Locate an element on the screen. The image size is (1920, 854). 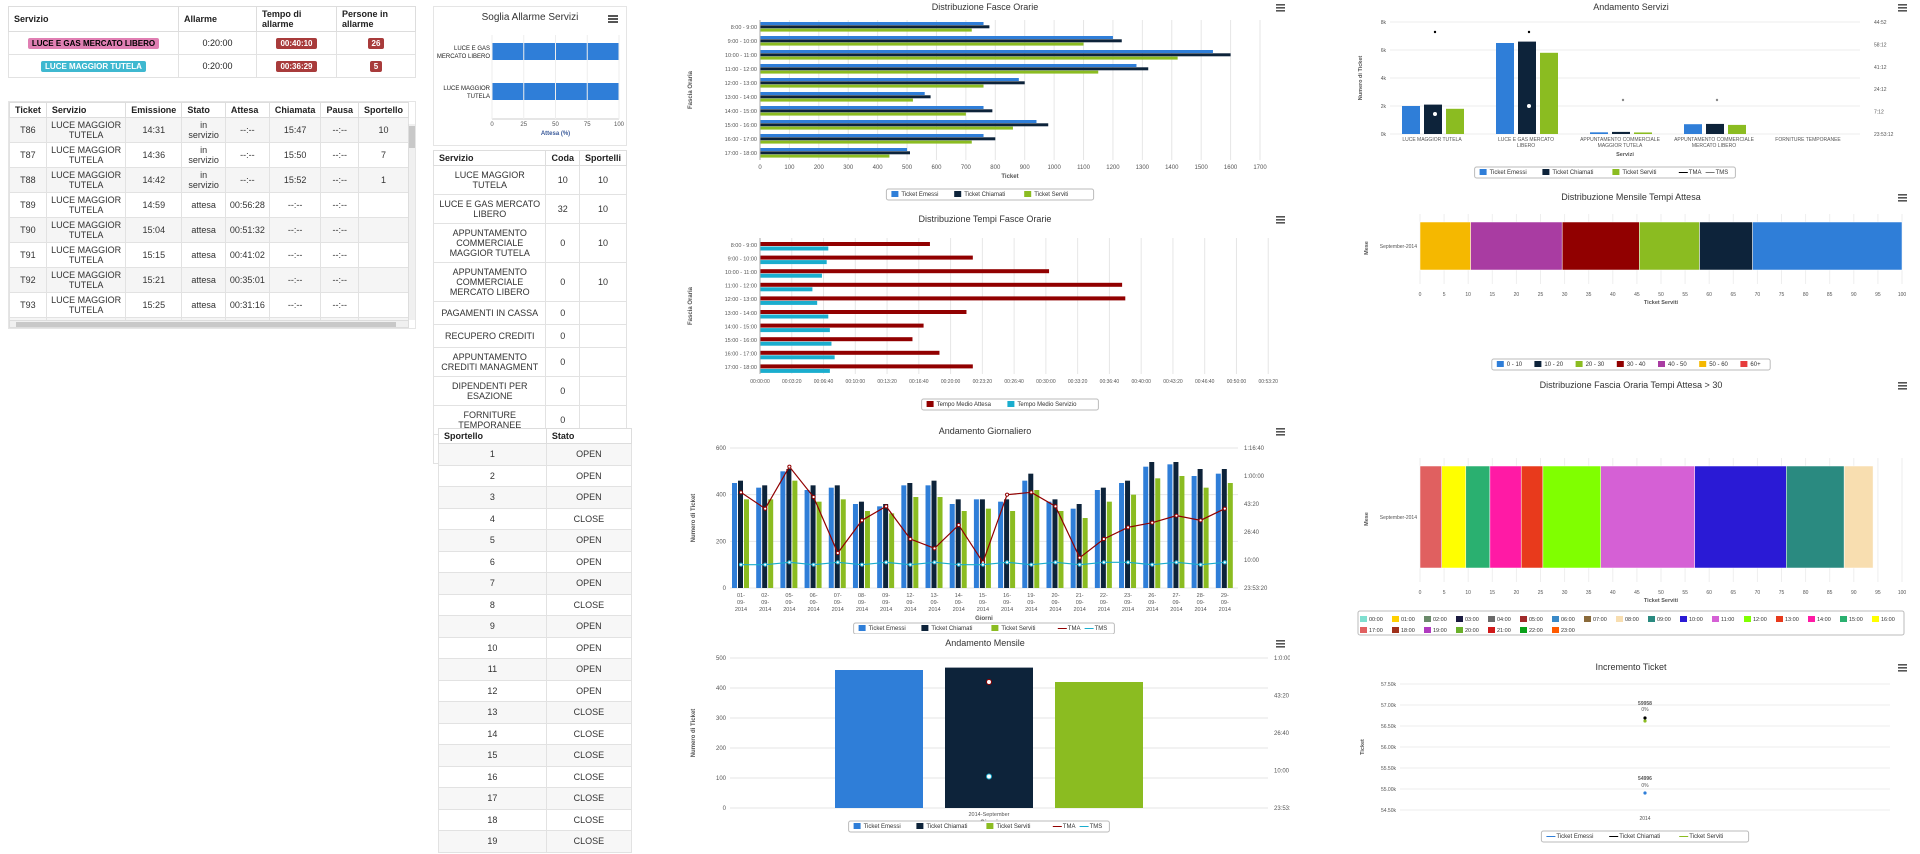
horizontal-scrollbar is located at coordinates (209, 324).